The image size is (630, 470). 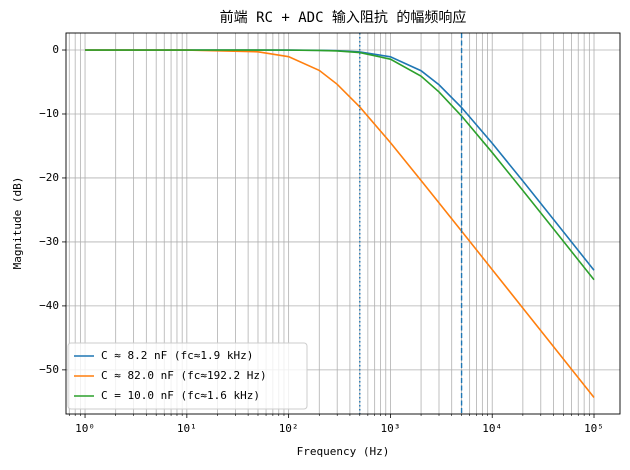 I want to click on x-tick-label: 10⁴, so click(x=492, y=428).